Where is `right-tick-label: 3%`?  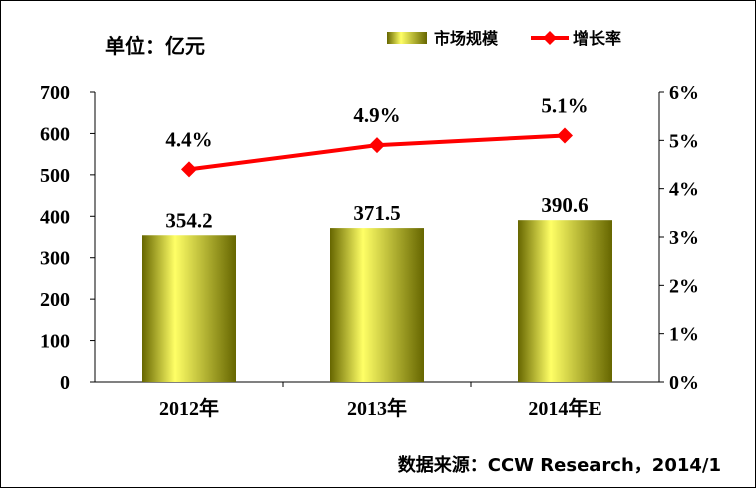
right-tick-label: 3% is located at coordinates (684, 238).